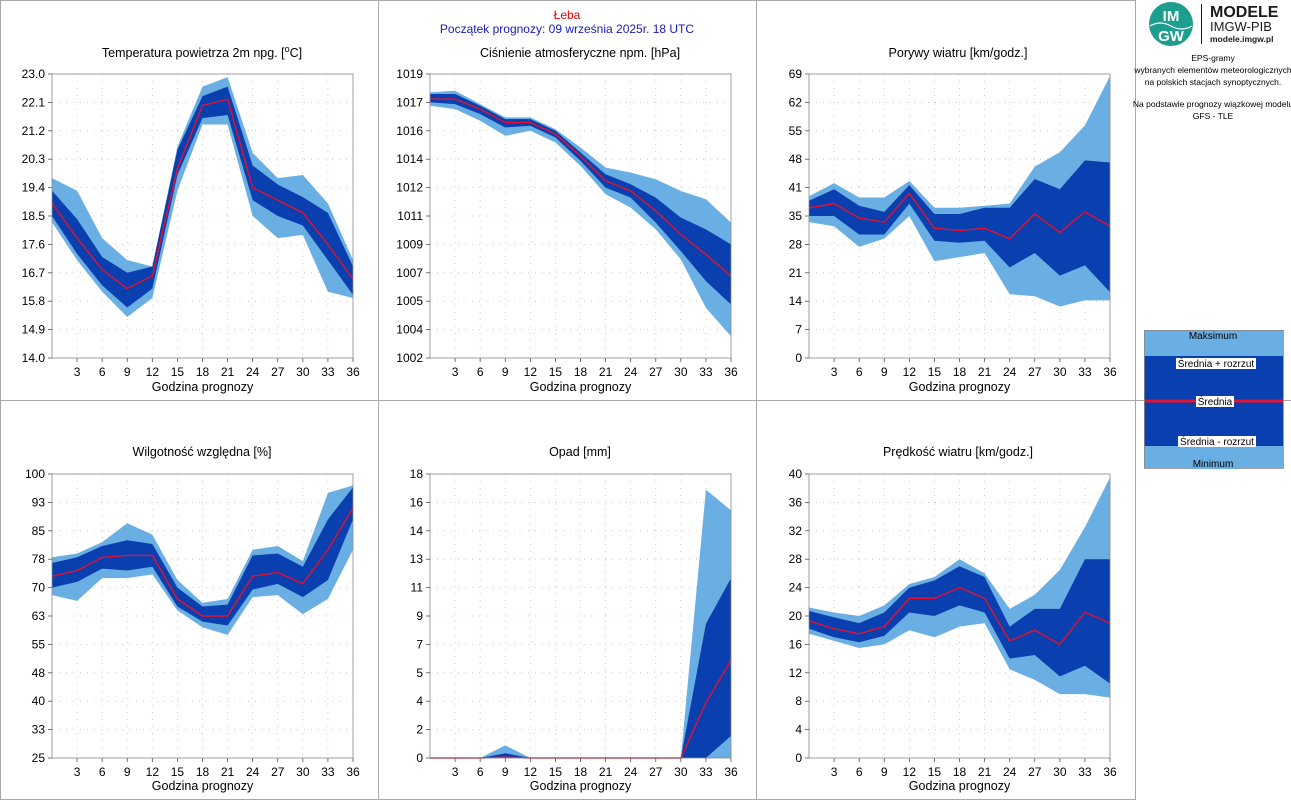 The height and width of the screenshot is (800, 1291). Describe the element at coordinates (796, 216) in the screenshot. I see `y-tick-label: 35` at that location.